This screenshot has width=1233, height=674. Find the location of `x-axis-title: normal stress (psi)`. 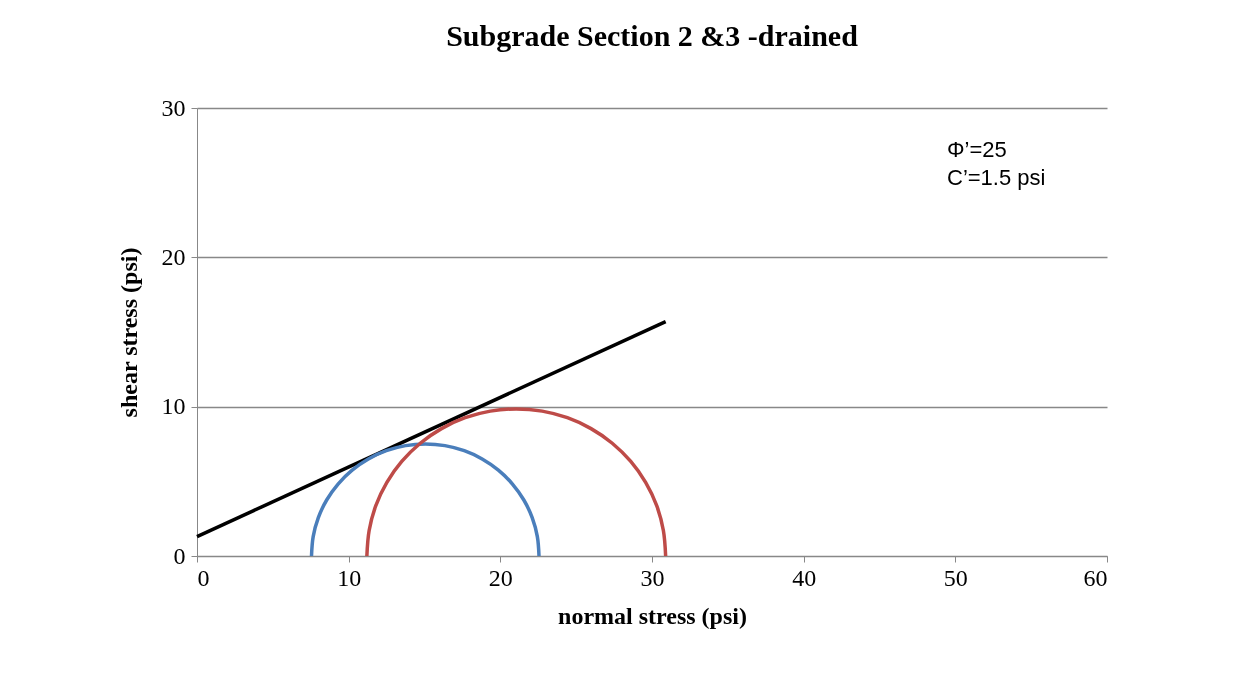

x-axis-title: normal stress (psi) is located at coordinates (652, 615).